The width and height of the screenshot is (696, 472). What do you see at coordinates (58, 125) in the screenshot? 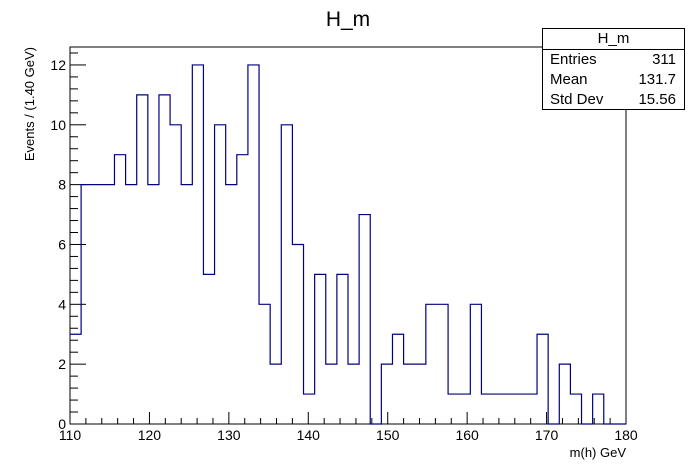
I see `y-tick-label: 10` at bounding box center [58, 125].